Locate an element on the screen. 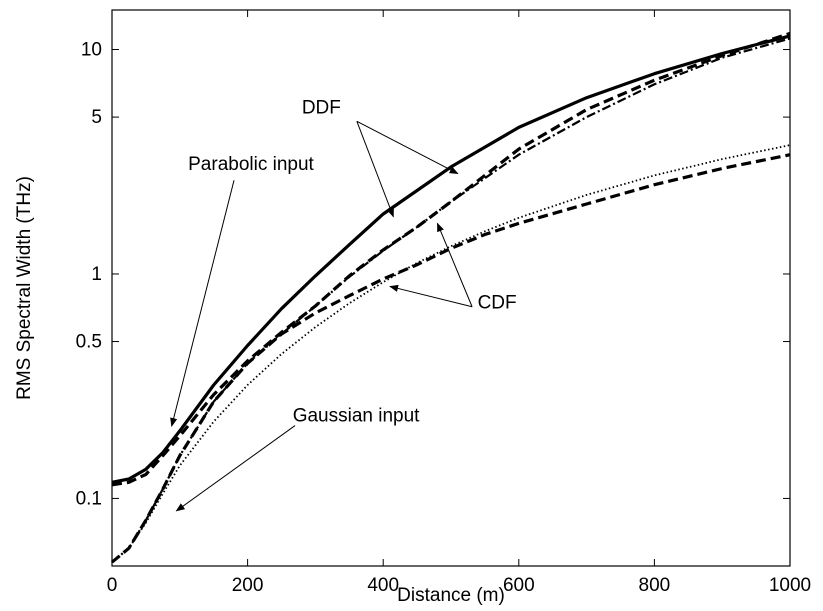 The height and width of the screenshot is (611, 823). x-tick-label: 400 is located at coordinates (383, 585).